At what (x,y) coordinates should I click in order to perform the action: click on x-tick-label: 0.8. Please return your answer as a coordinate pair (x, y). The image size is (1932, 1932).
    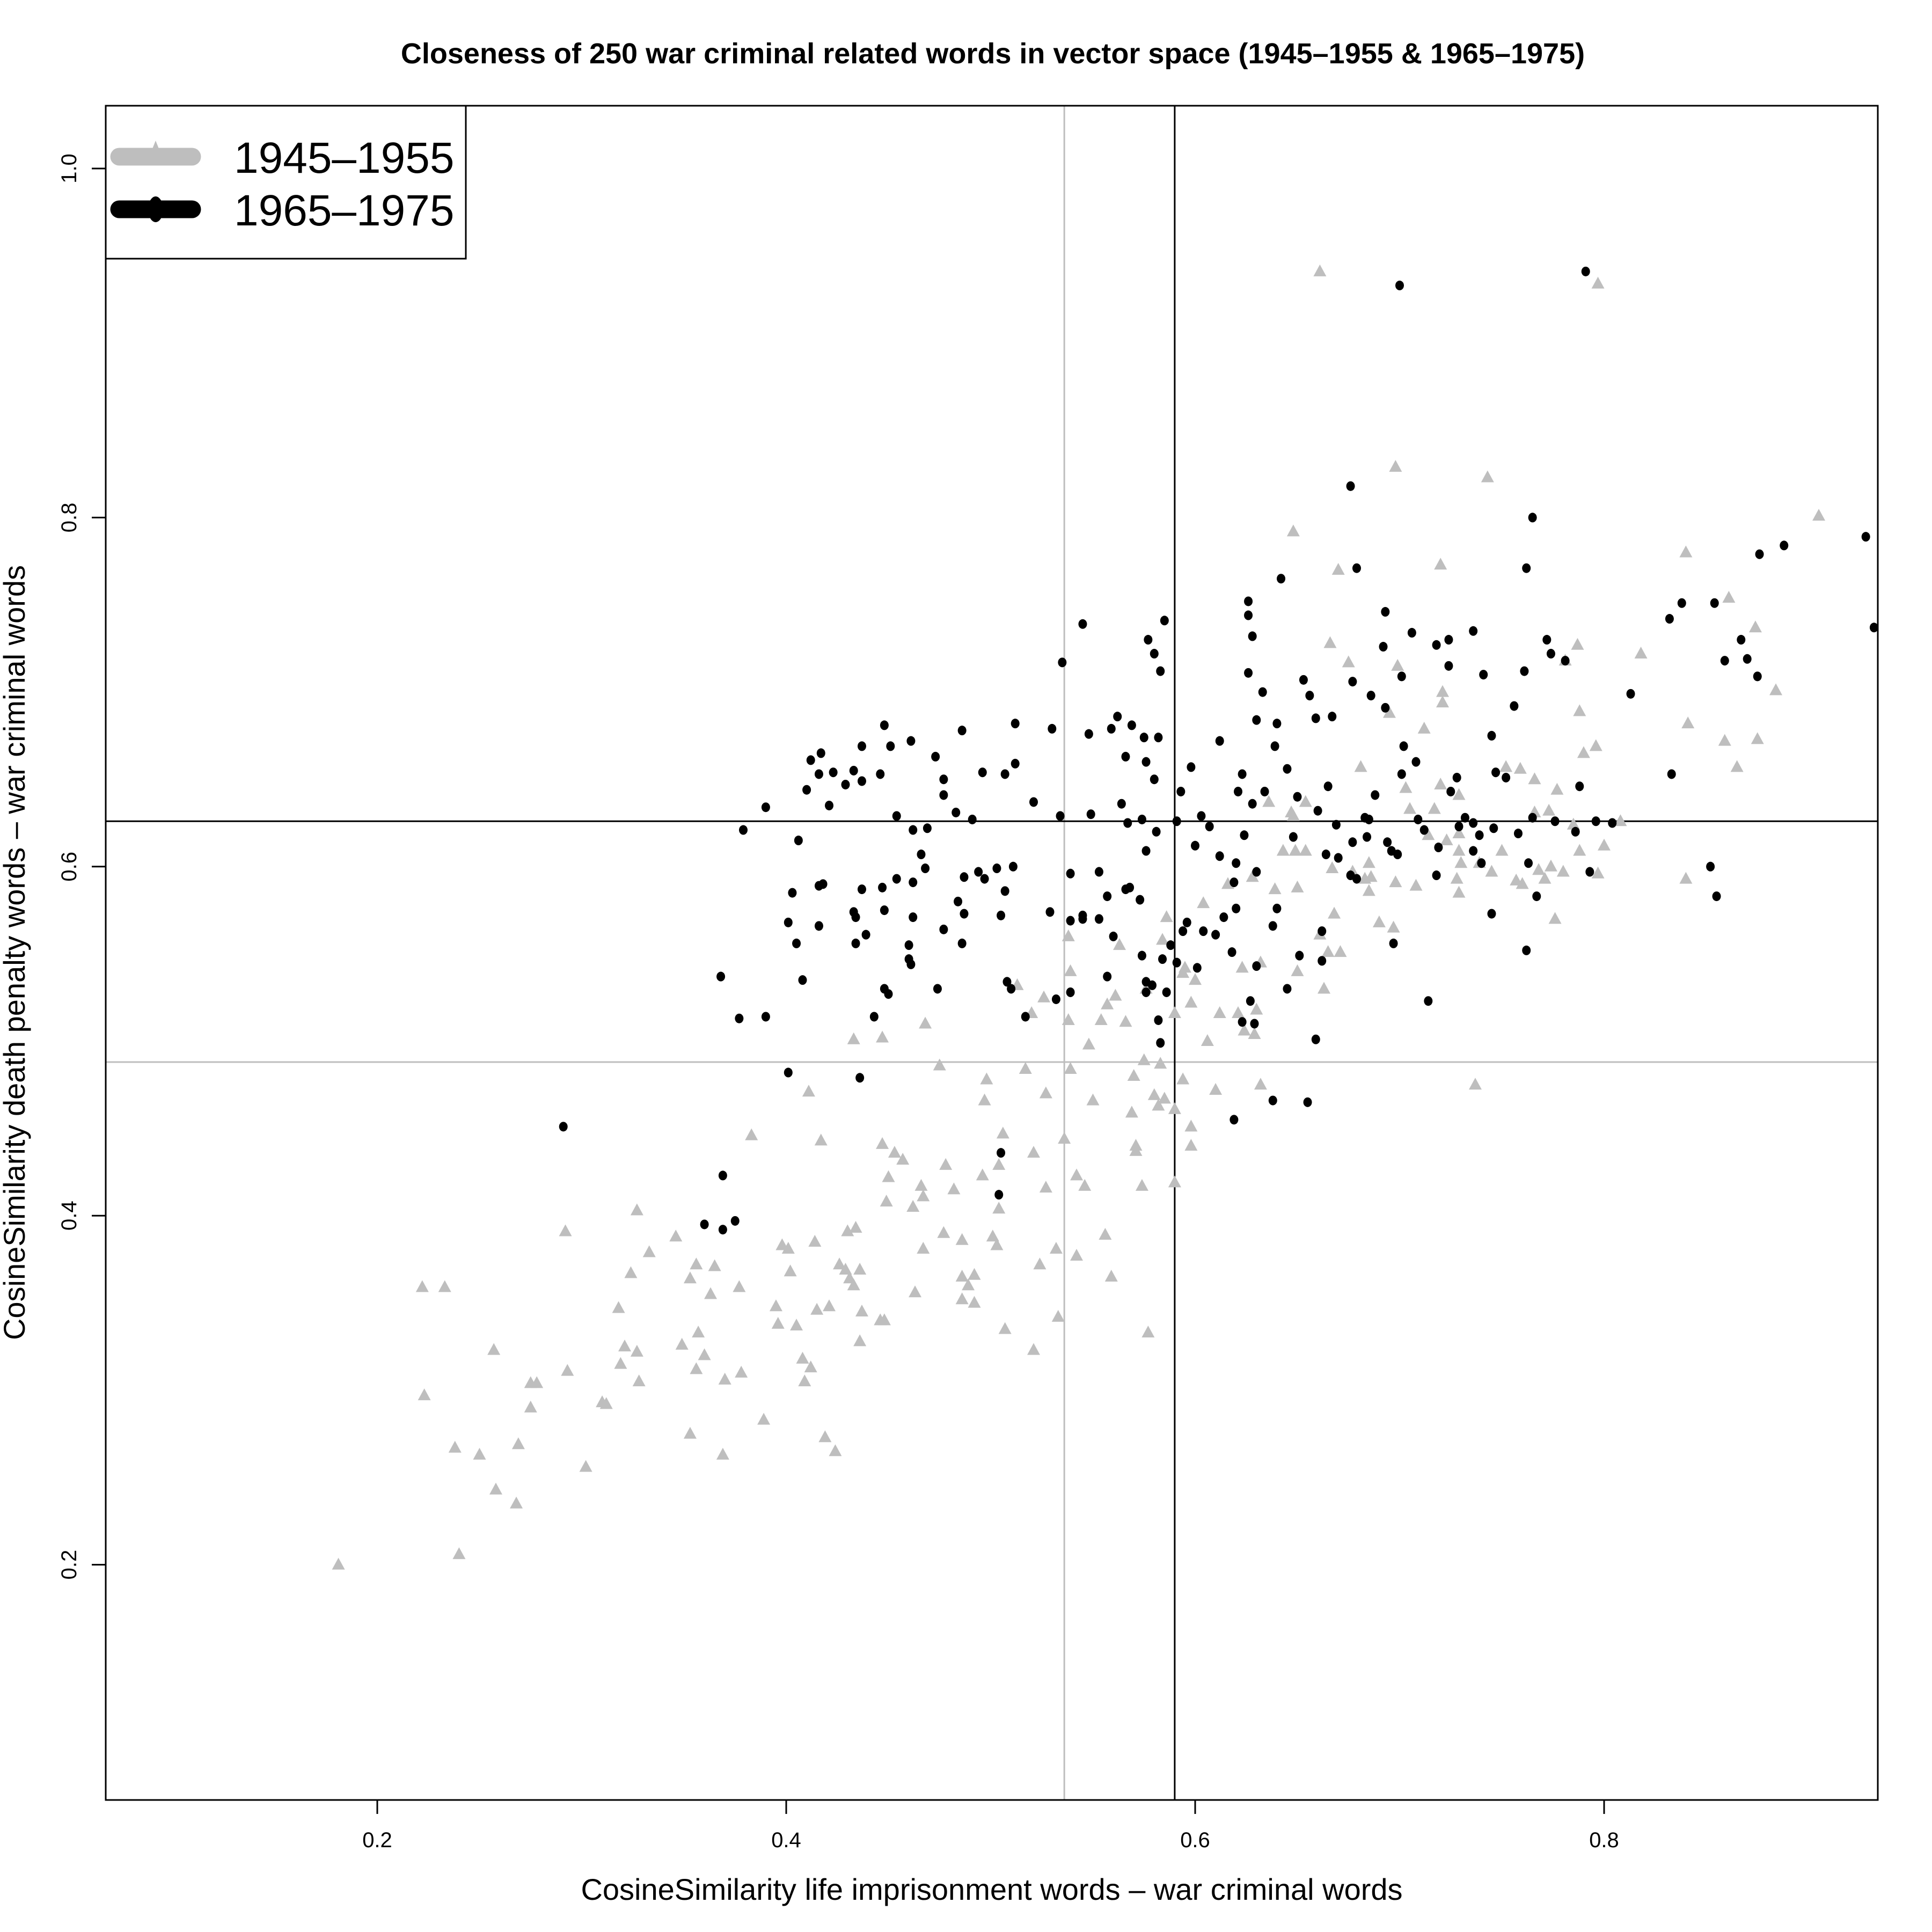
    Looking at the image, I should click on (1604, 1840).